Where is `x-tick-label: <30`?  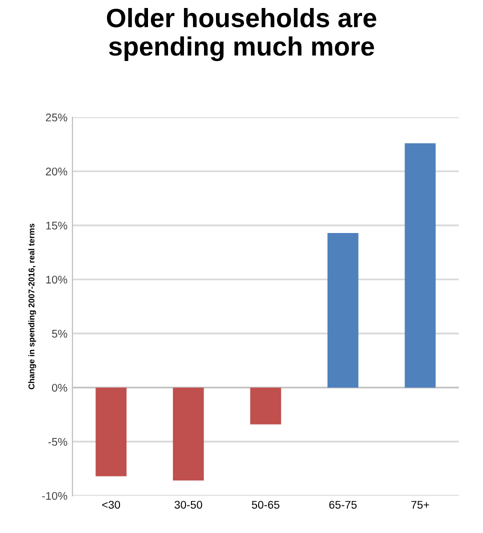 x-tick-label: <30 is located at coordinates (111, 504).